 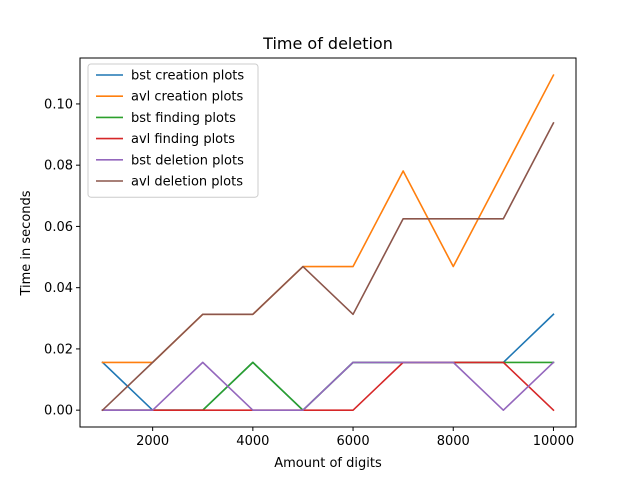 What do you see at coordinates (187, 160) in the screenshot?
I see `legend-label: bst deletion plots` at bounding box center [187, 160].